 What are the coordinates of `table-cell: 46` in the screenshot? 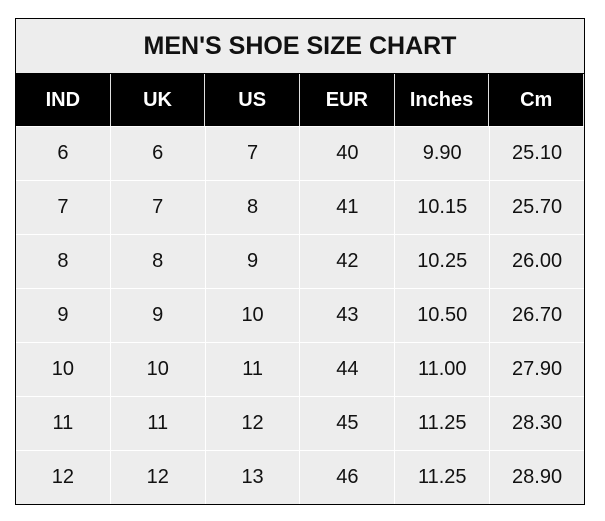 It's located at (348, 477).